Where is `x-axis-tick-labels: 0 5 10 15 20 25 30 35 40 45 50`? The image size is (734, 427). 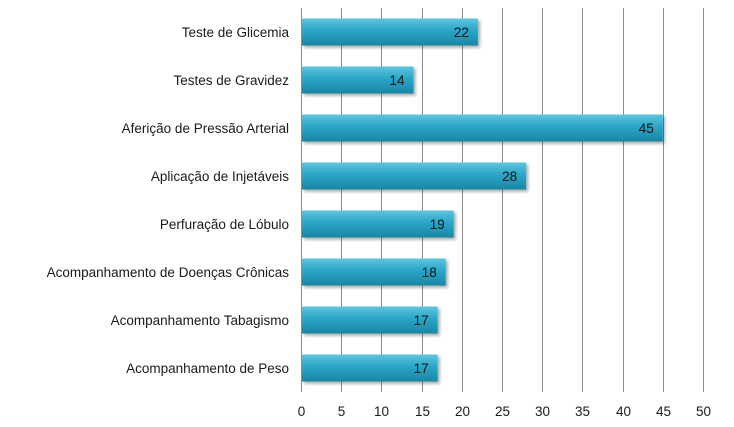 x-axis-tick-labels: 0 5 10 15 20 25 30 35 40 45 50 is located at coordinates (504, 411).